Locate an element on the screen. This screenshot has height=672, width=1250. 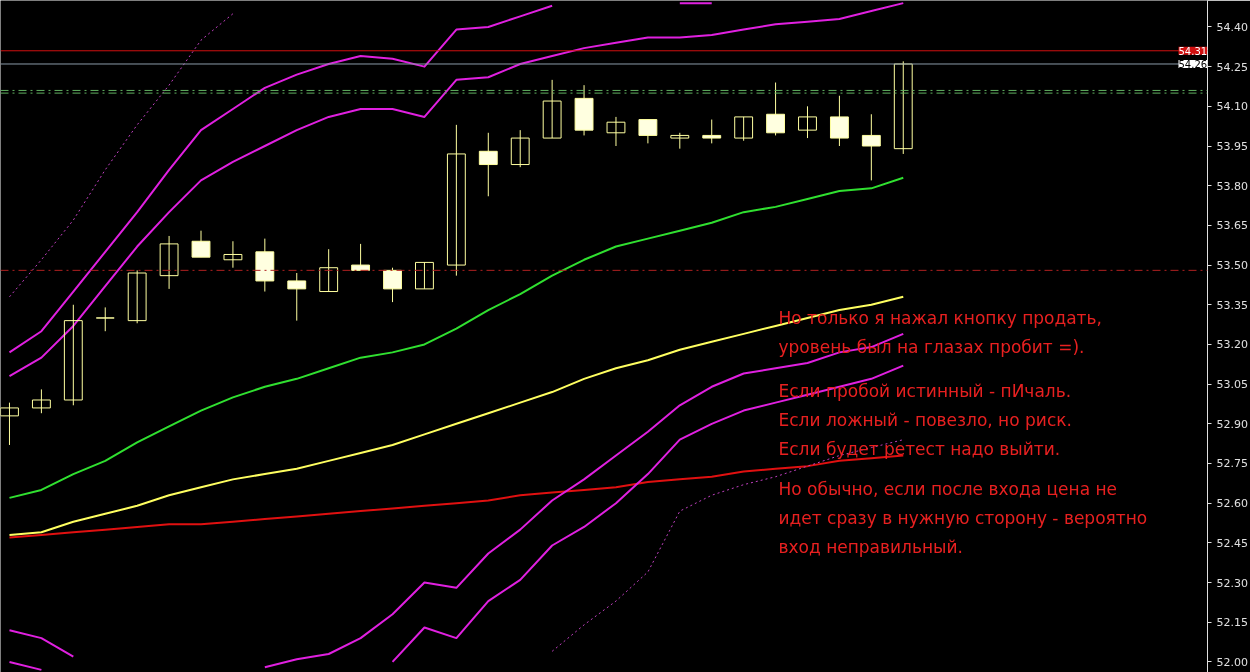
y-tick-label: 52.90 is located at coordinates (1232, 424).